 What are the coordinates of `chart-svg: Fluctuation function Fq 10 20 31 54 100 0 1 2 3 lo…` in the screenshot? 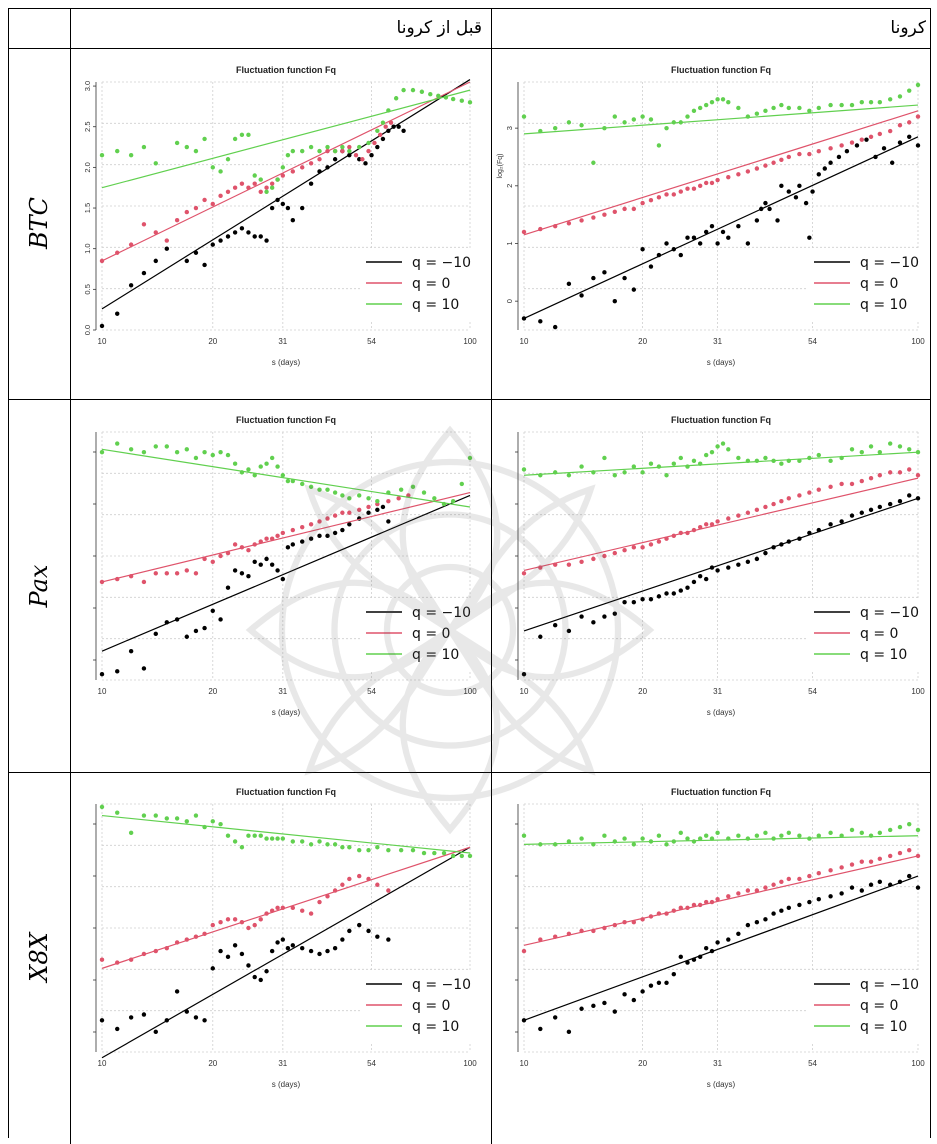 It's located at (711, 216).